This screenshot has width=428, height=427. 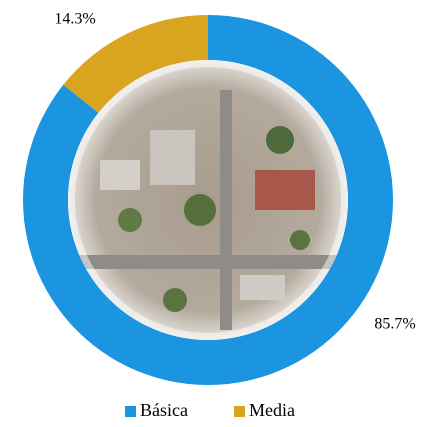 I want to click on legend-label: Básica, so click(x=164, y=410).